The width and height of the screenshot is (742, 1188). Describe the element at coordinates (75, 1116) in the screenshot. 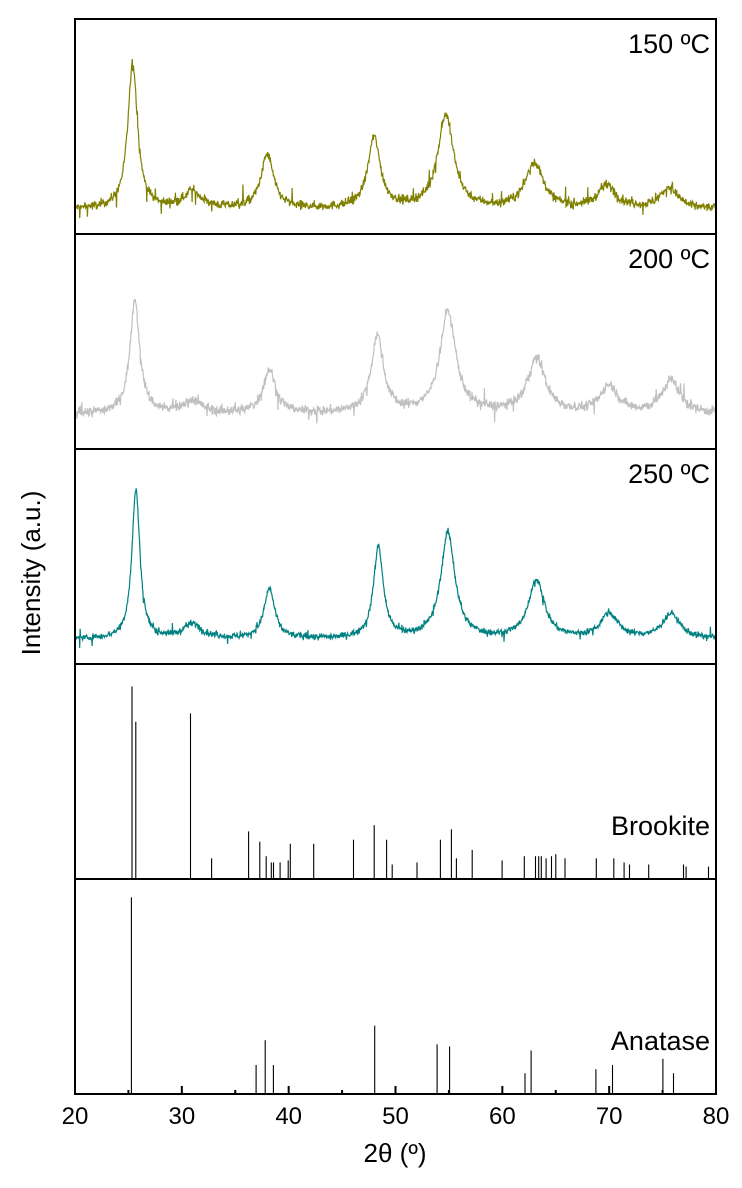

I see `x-tick-label: 20` at that location.